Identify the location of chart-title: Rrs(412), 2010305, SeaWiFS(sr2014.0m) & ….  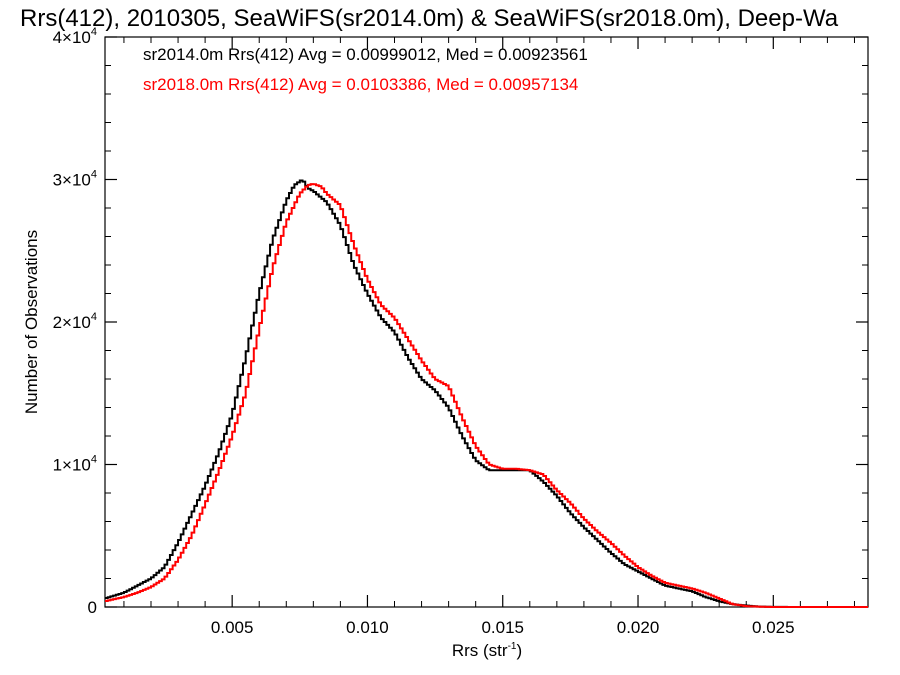
(429, 18).